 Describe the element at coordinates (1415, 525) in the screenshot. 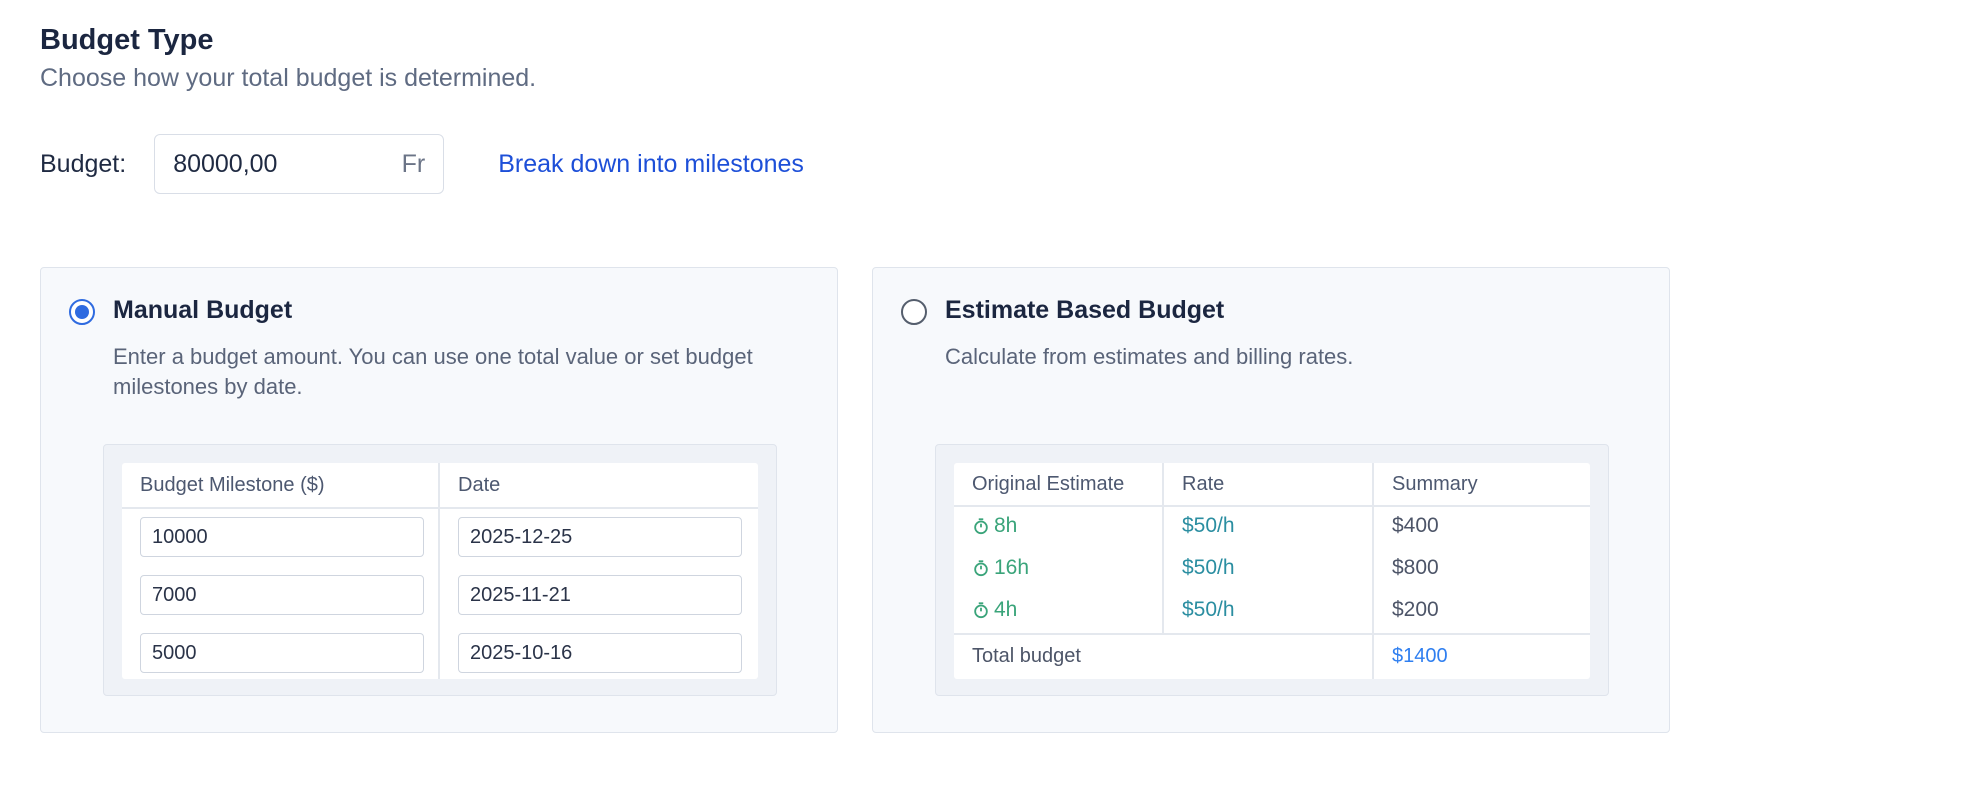

I see `estimate-summary: $400` at that location.